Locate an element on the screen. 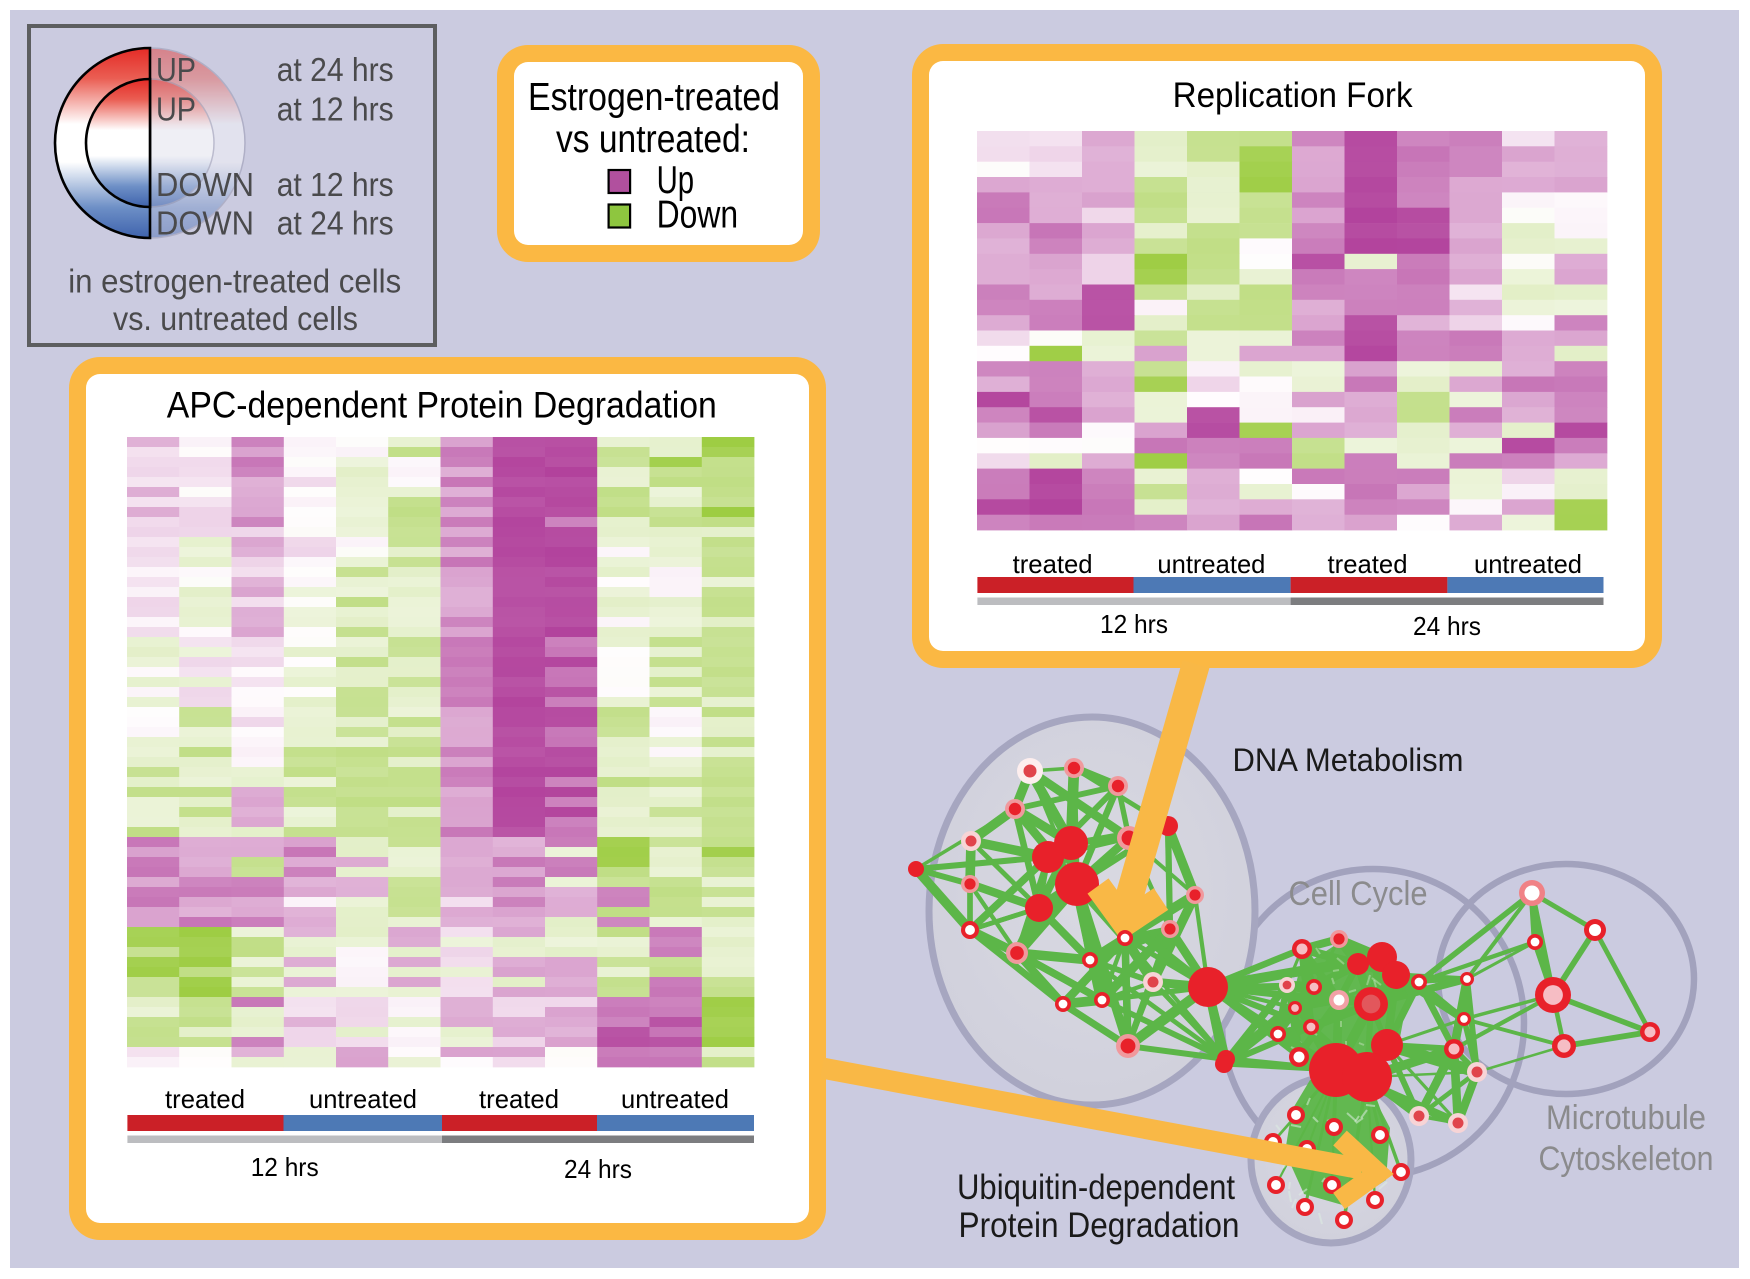 The height and width of the screenshot is (1279, 1750). svg-text: Cytoskeleton is located at coordinates (1626, 1159).